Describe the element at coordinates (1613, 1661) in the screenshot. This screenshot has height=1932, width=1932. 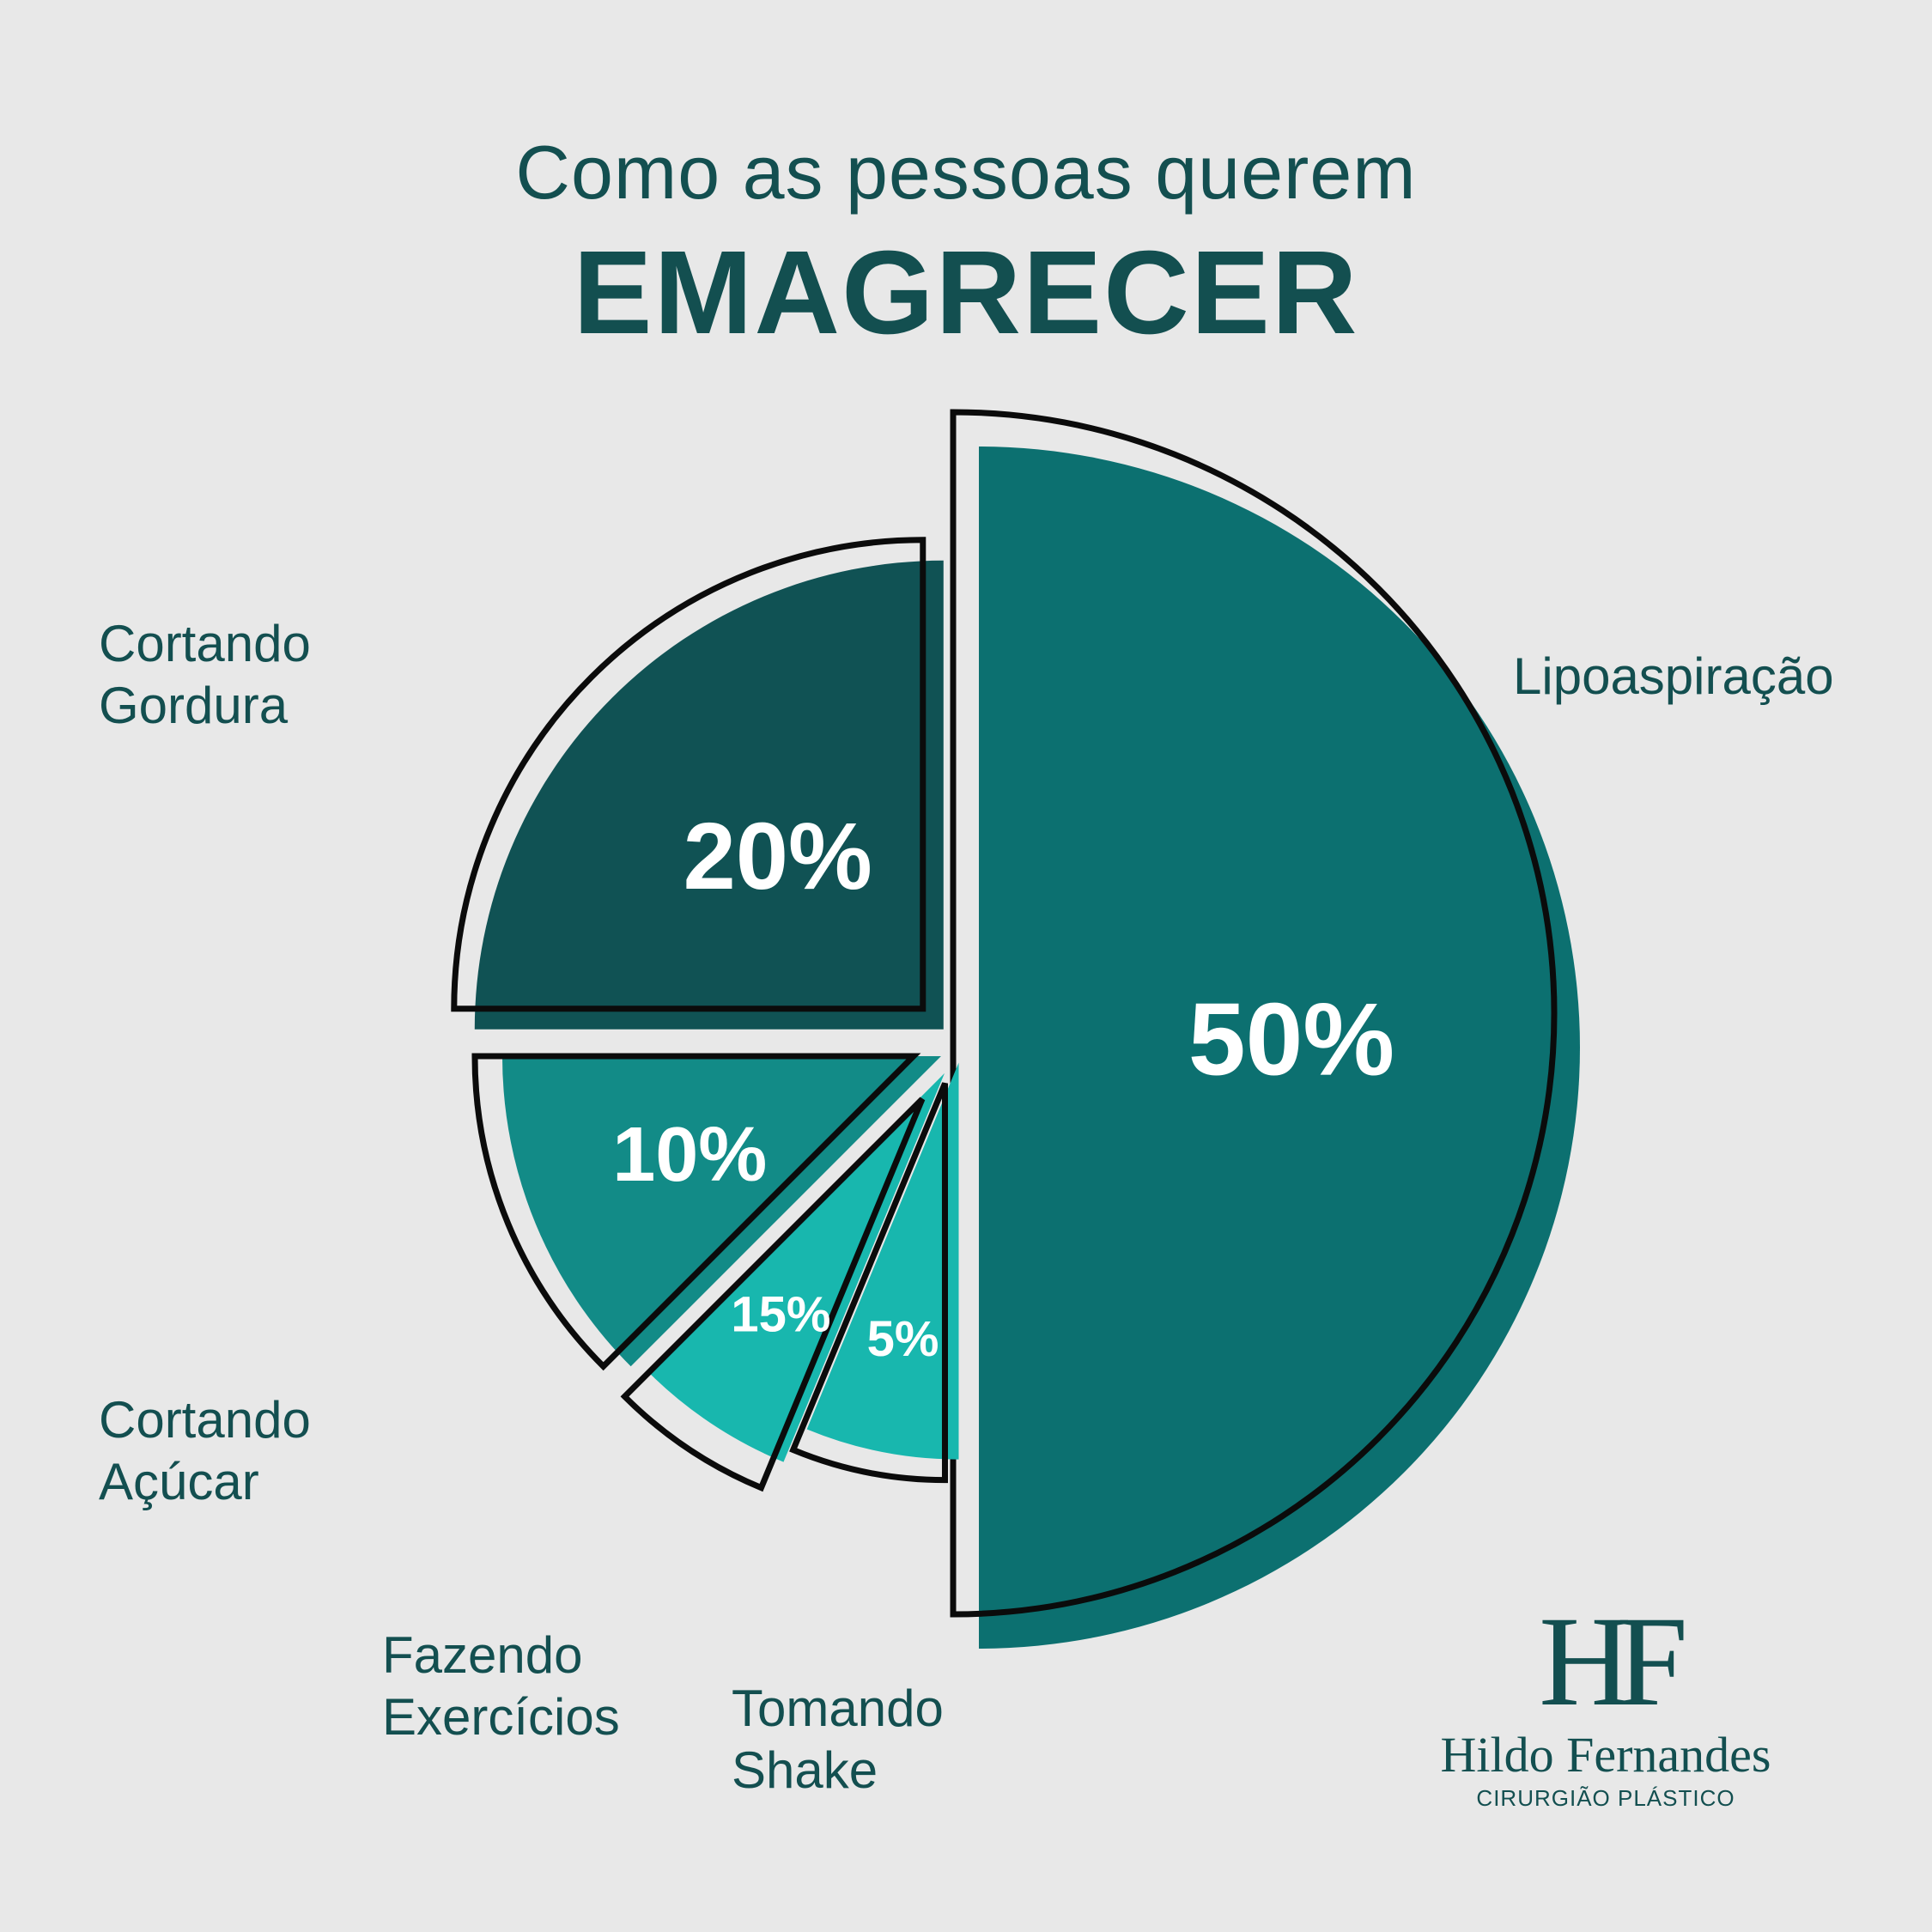
I see `logo-monogram: HF` at that location.